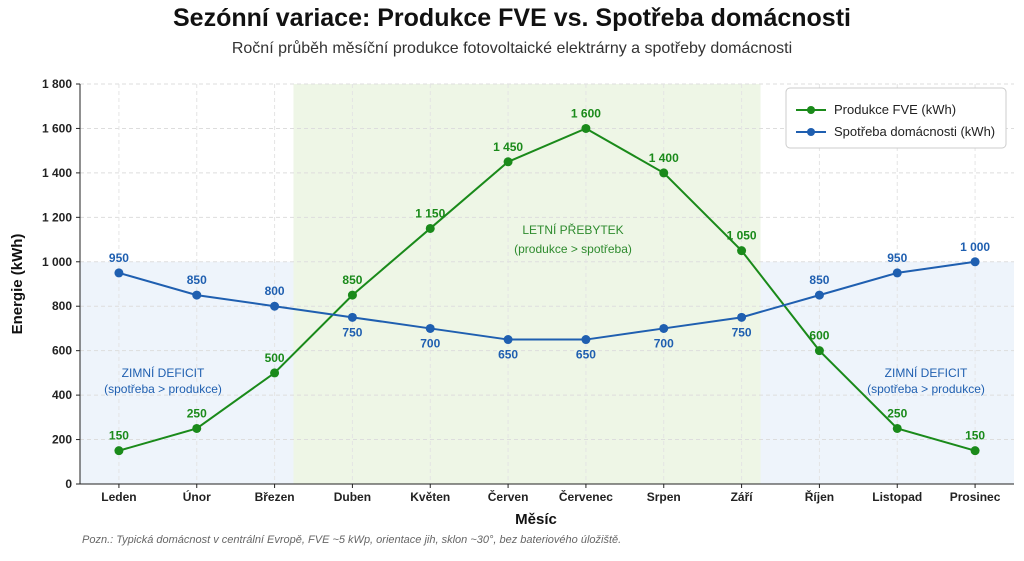 This screenshot has height=561, width=1024. What do you see at coordinates (119, 258) in the screenshot?
I see `consumption-data-label-0: 950` at bounding box center [119, 258].